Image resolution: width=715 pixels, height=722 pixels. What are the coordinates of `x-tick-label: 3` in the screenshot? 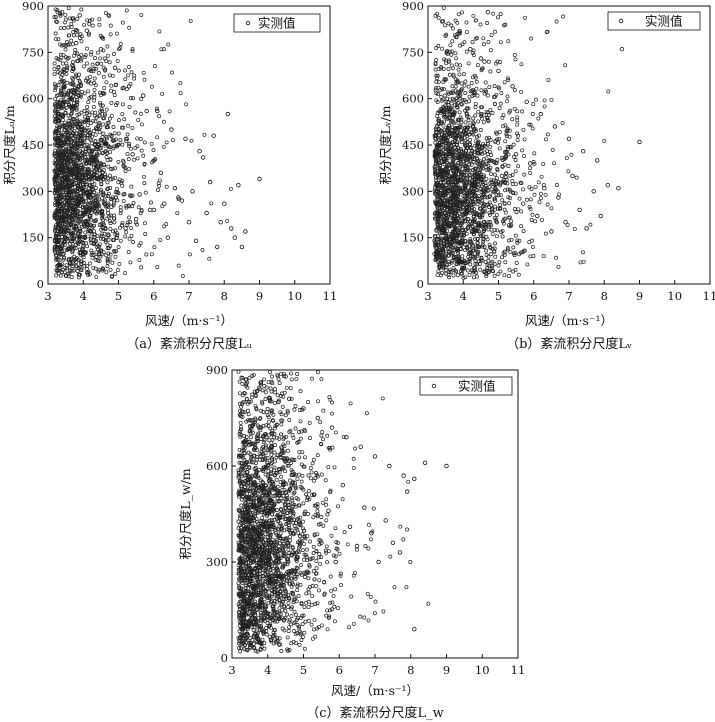 It's located at (427, 296).